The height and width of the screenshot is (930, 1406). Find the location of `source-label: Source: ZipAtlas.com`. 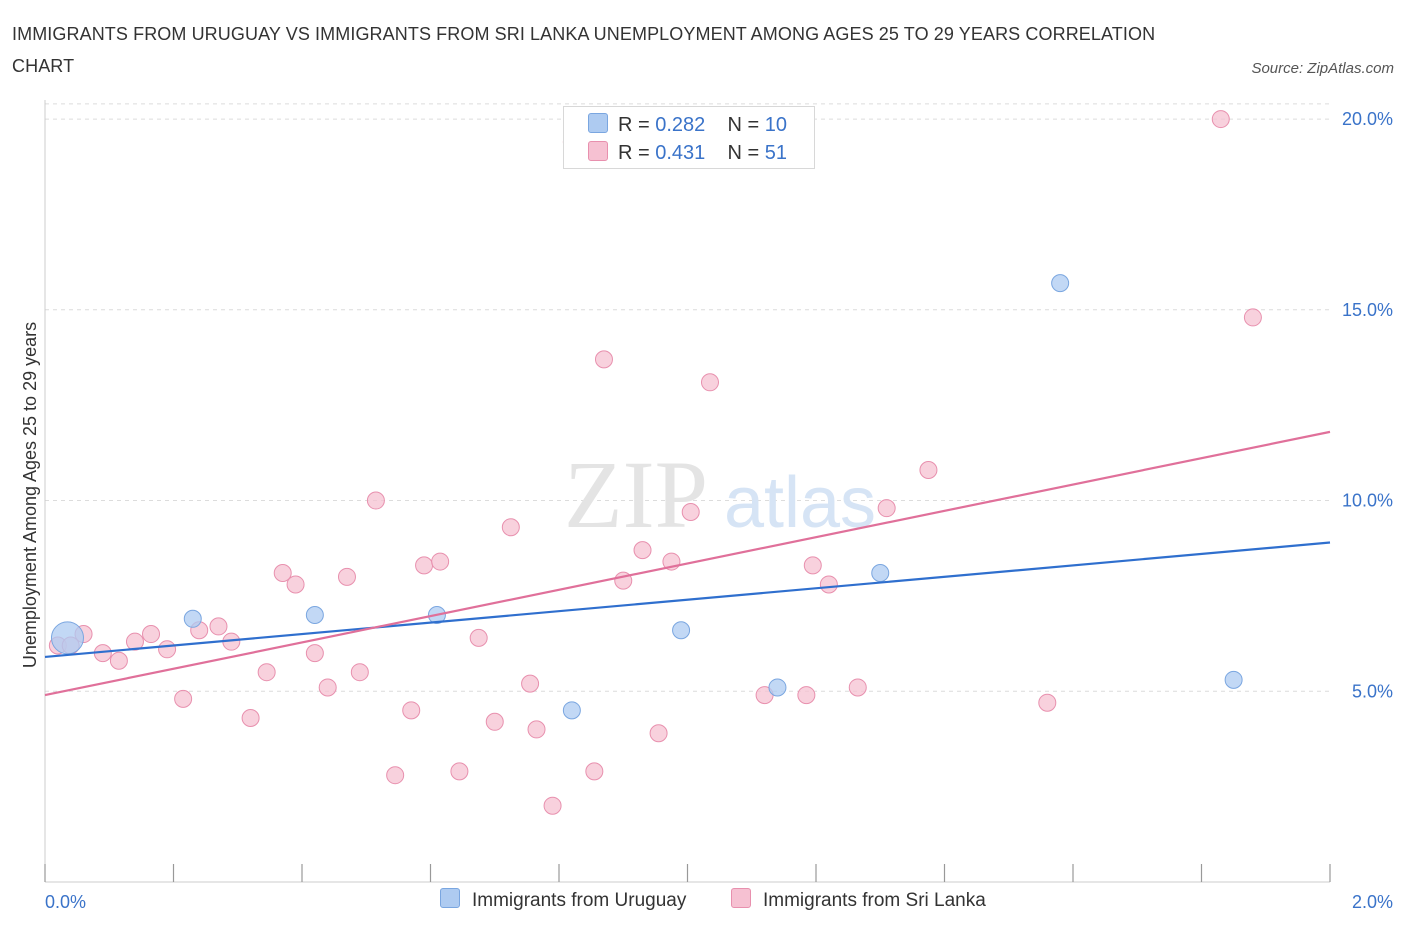

source-label: Source: ZipAtlas.com is located at coordinates (1322, 68).